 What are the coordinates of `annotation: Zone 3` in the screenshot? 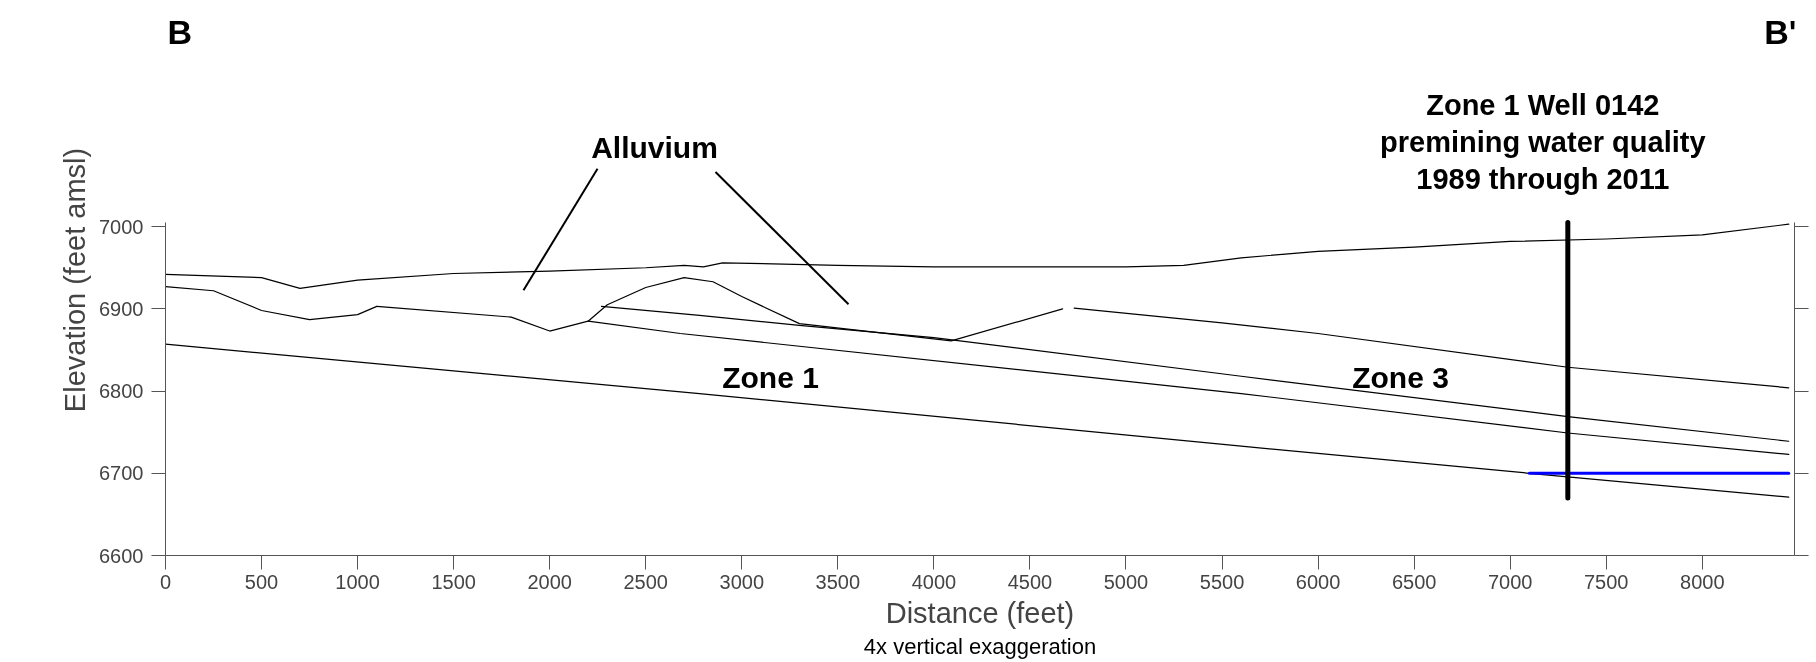 It's located at (1400, 377).